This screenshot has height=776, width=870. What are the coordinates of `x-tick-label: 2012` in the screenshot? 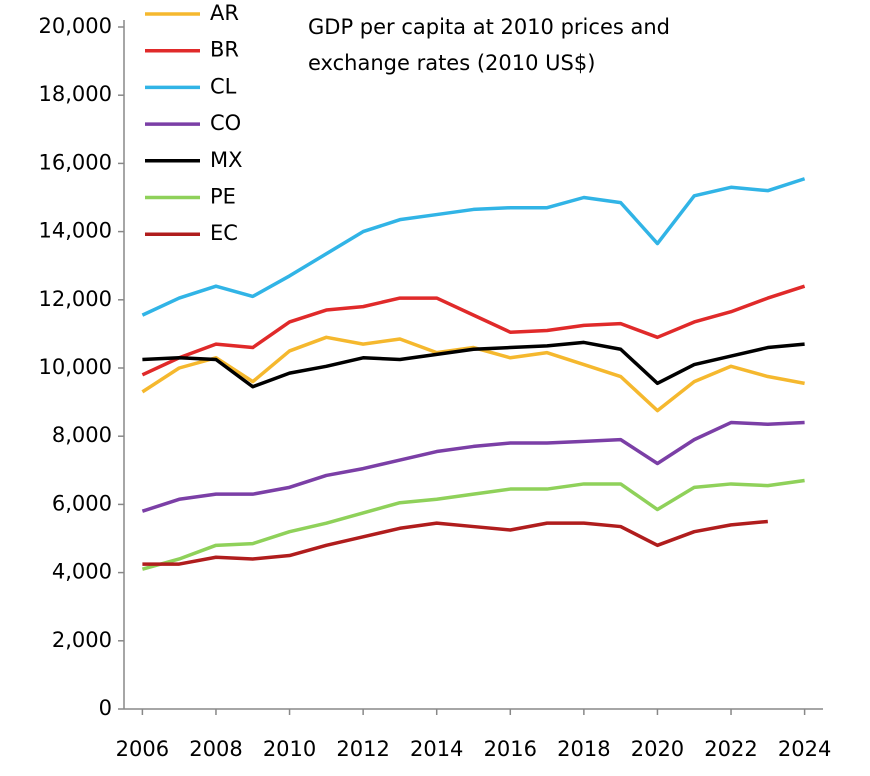 It's located at (362, 749).